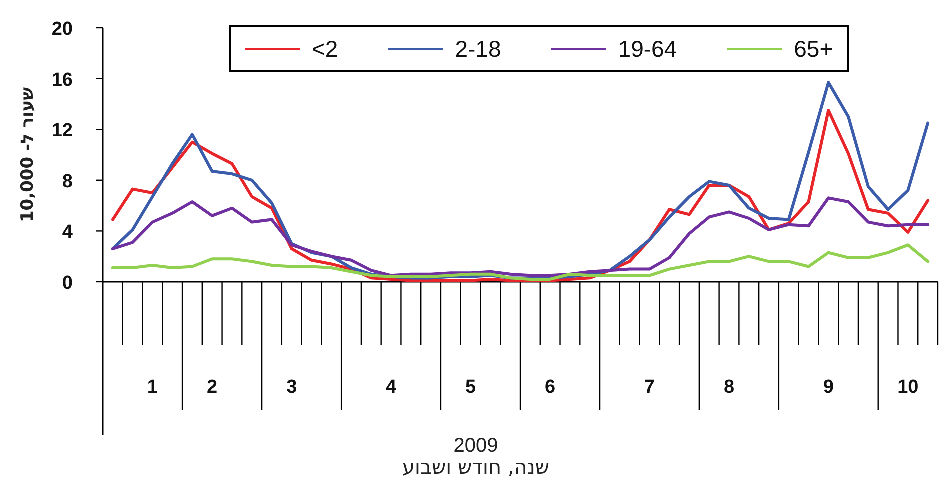 The height and width of the screenshot is (482, 952). What do you see at coordinates (391, 387) in the screenshot?
I see `x-tick-label: 4` at bounding box center [391, 387].